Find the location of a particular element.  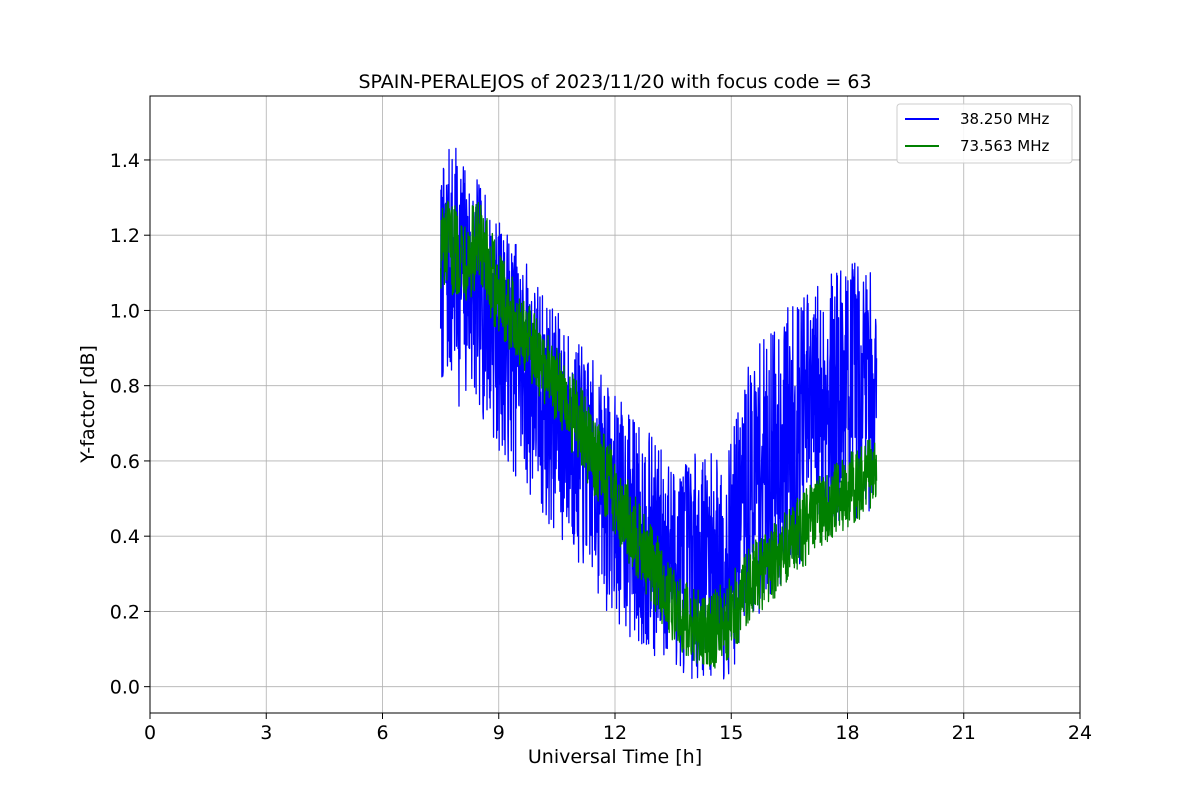

y-tick-label: 0.8 is located at coordinates (125, 387).